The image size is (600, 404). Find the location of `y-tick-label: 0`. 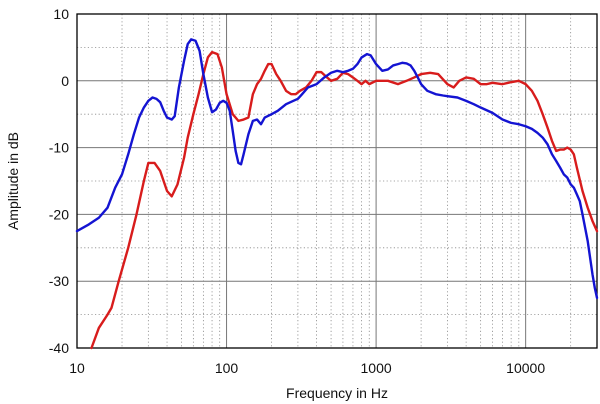

y-tick-label: 0 is located at coordinates (65, 81).